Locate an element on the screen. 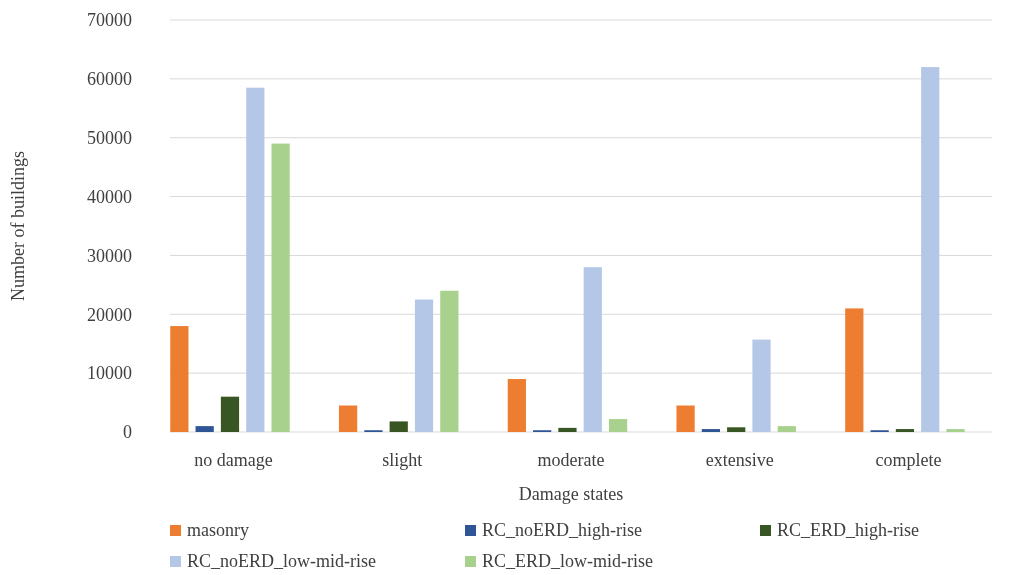 The width and height of the screenshot is (1017, 575). y-tick-label: 50000 is located at coordinates (109, 138).